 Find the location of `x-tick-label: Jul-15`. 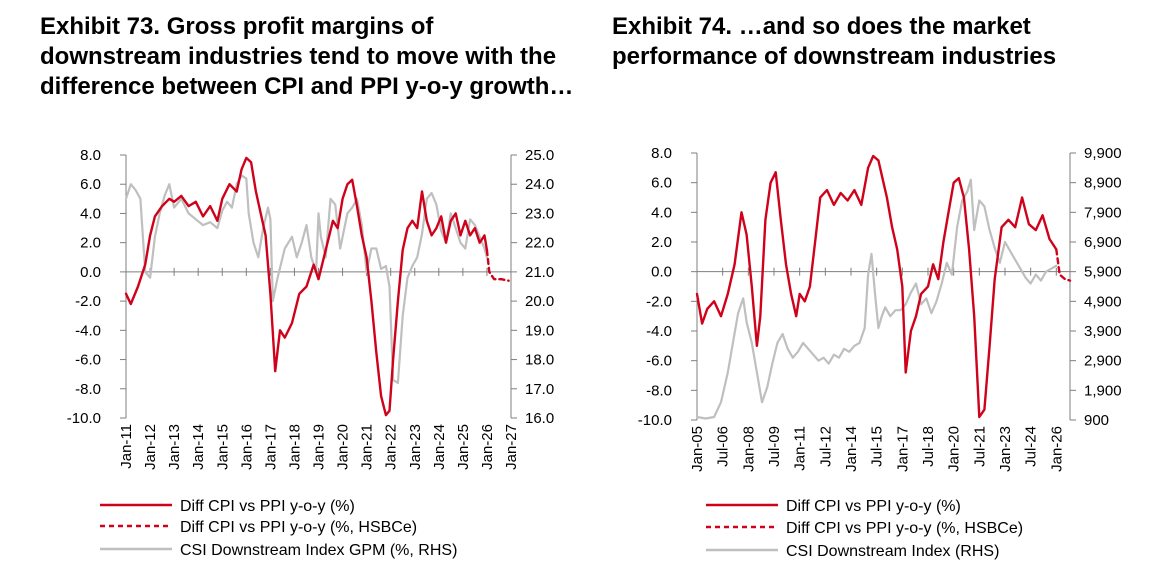

x-tick-label: Jul-15 is located at coordinates (877, 446).